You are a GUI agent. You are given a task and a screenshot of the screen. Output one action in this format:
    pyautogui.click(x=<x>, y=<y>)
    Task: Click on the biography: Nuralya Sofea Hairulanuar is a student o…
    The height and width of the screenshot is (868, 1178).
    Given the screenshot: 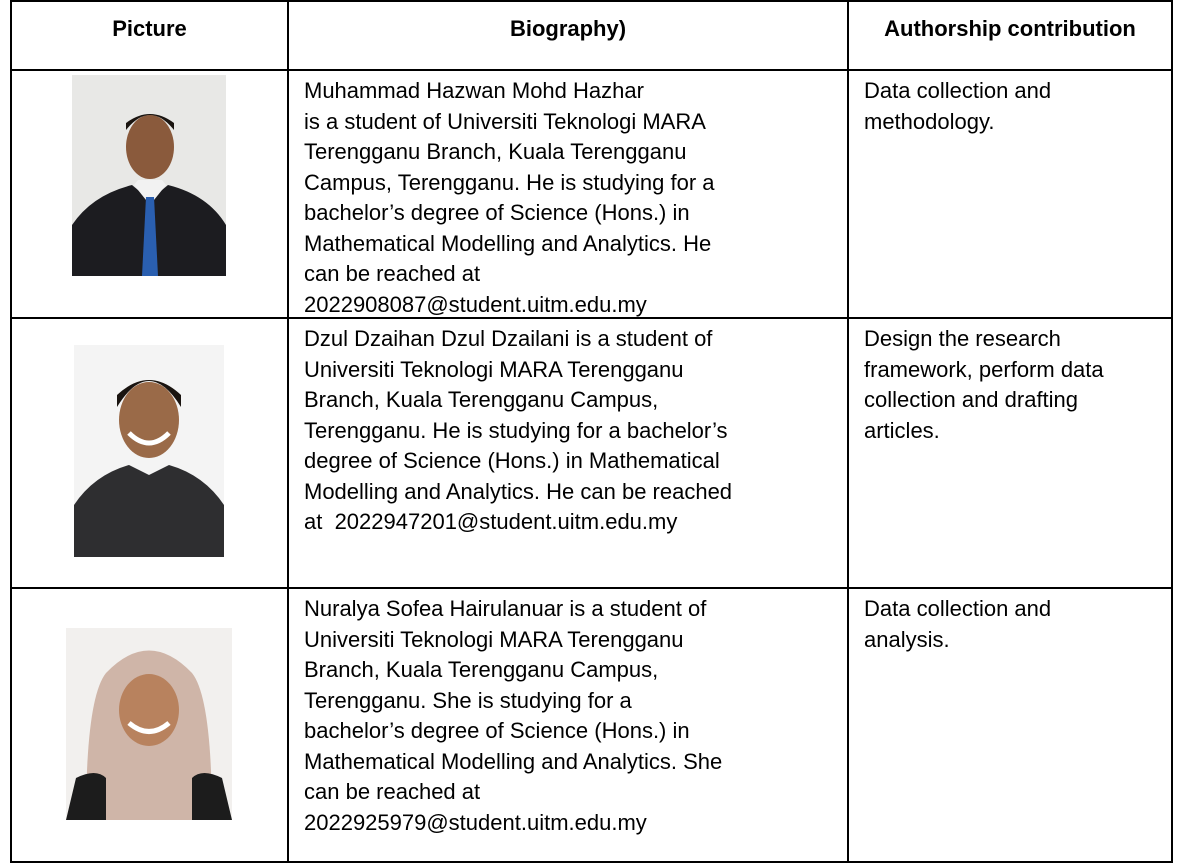 What is the action you would take?
    pyautogui.click(x=513, y=716)
    